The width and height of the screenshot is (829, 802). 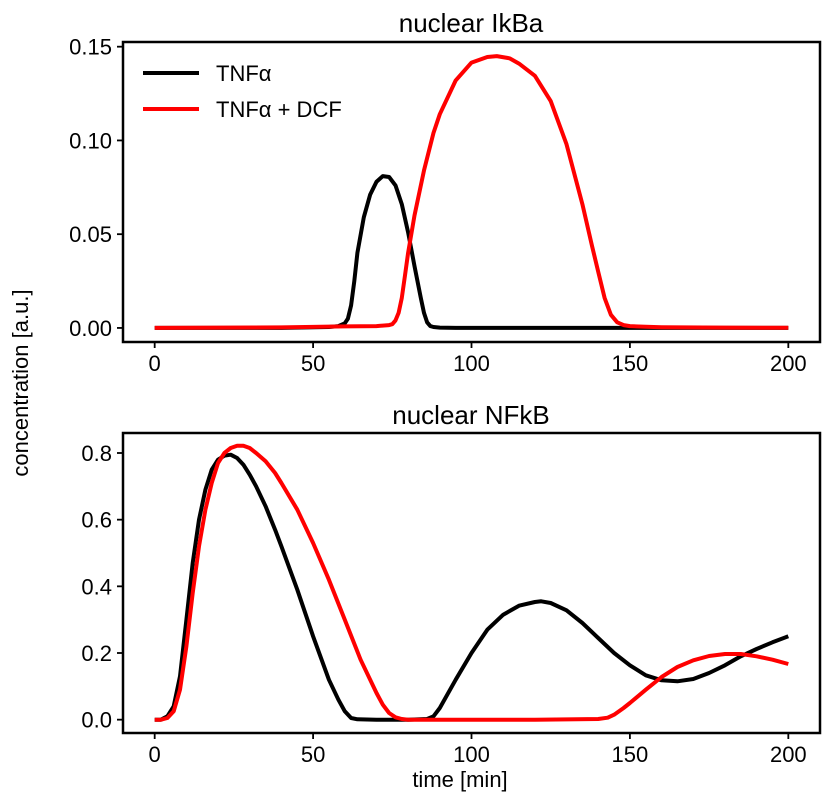 What do you see at coordinates (471, 415) in the screenshot?
I see `chart-title: nuclear NFkB` at bounding box center [471, 415].